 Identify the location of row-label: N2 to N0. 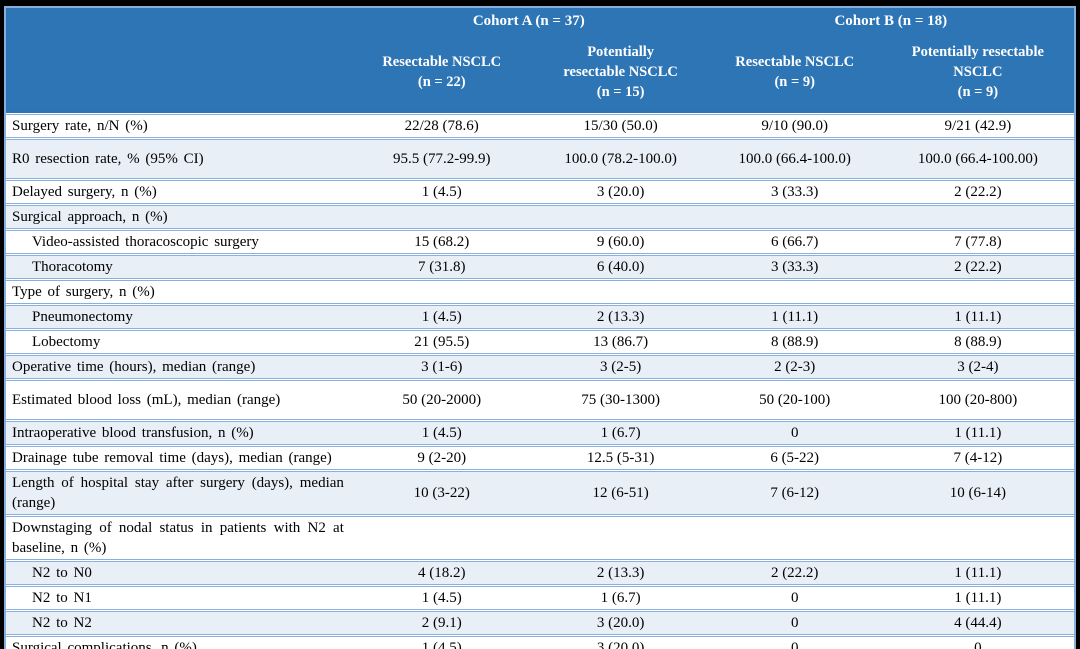
(178, 573).